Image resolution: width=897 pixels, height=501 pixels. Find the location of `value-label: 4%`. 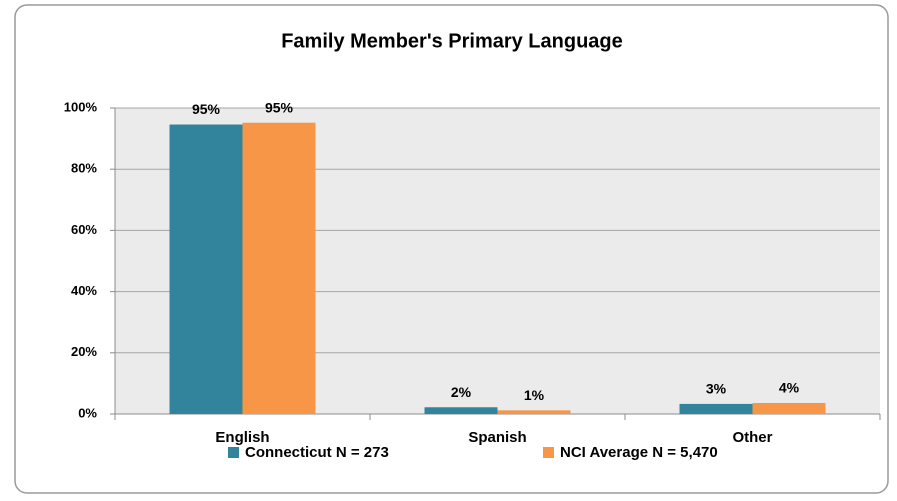

value-label: 4% is located at coordinates (789, 388).